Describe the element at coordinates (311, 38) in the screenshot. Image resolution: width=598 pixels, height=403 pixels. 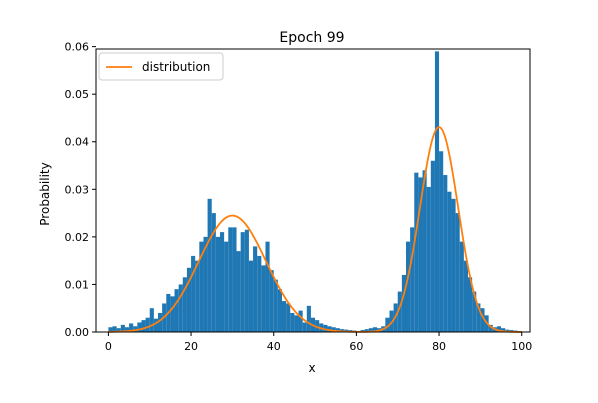
I see `chart-title: Epoch 99` at that location.